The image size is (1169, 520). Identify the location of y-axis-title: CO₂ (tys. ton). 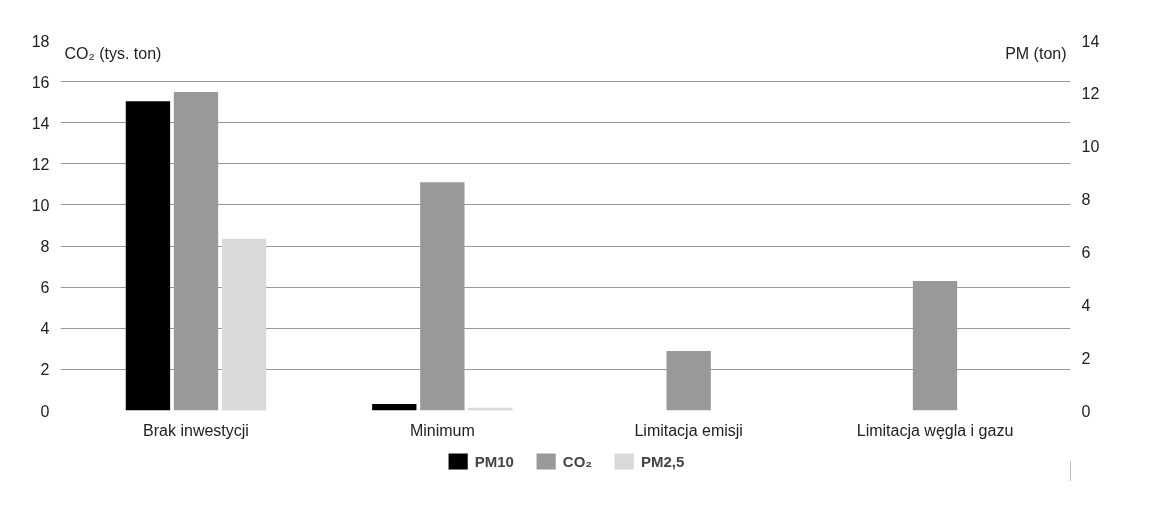
(113, 53).